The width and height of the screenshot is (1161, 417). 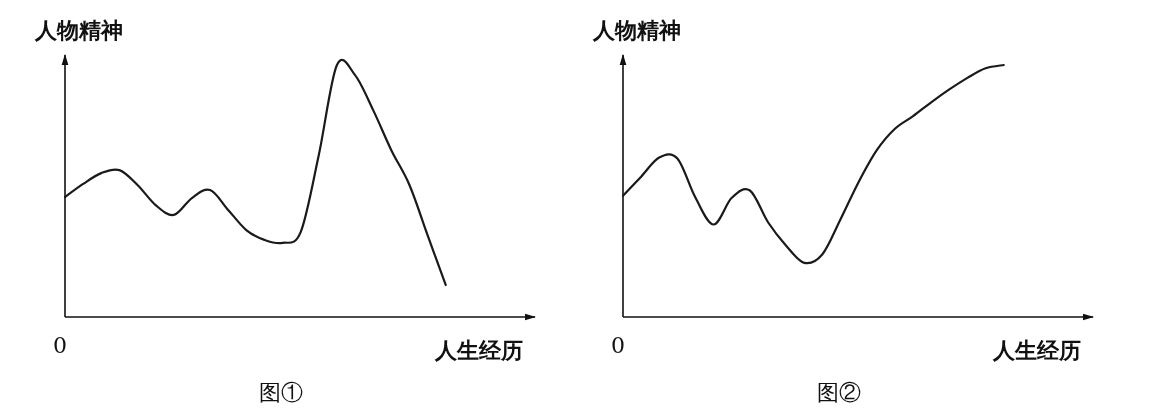 What do you see at coordinates (839, 392) in the screenshot?
I see `text: 图②` at bounding box center [839, 392].